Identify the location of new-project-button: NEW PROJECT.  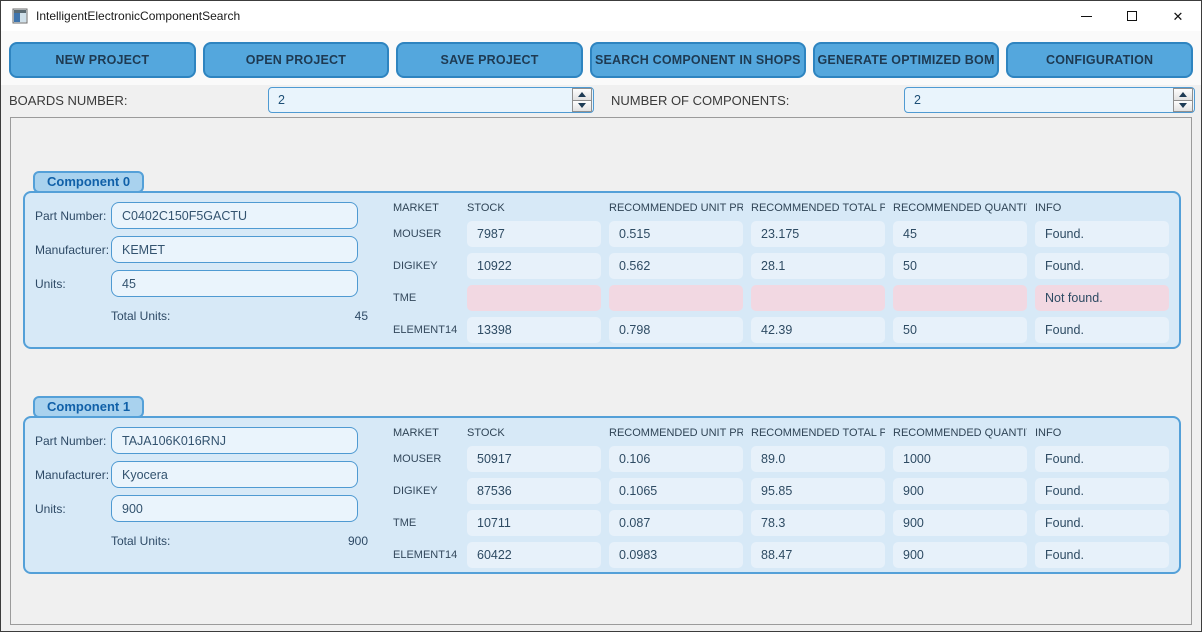
(102, 60).